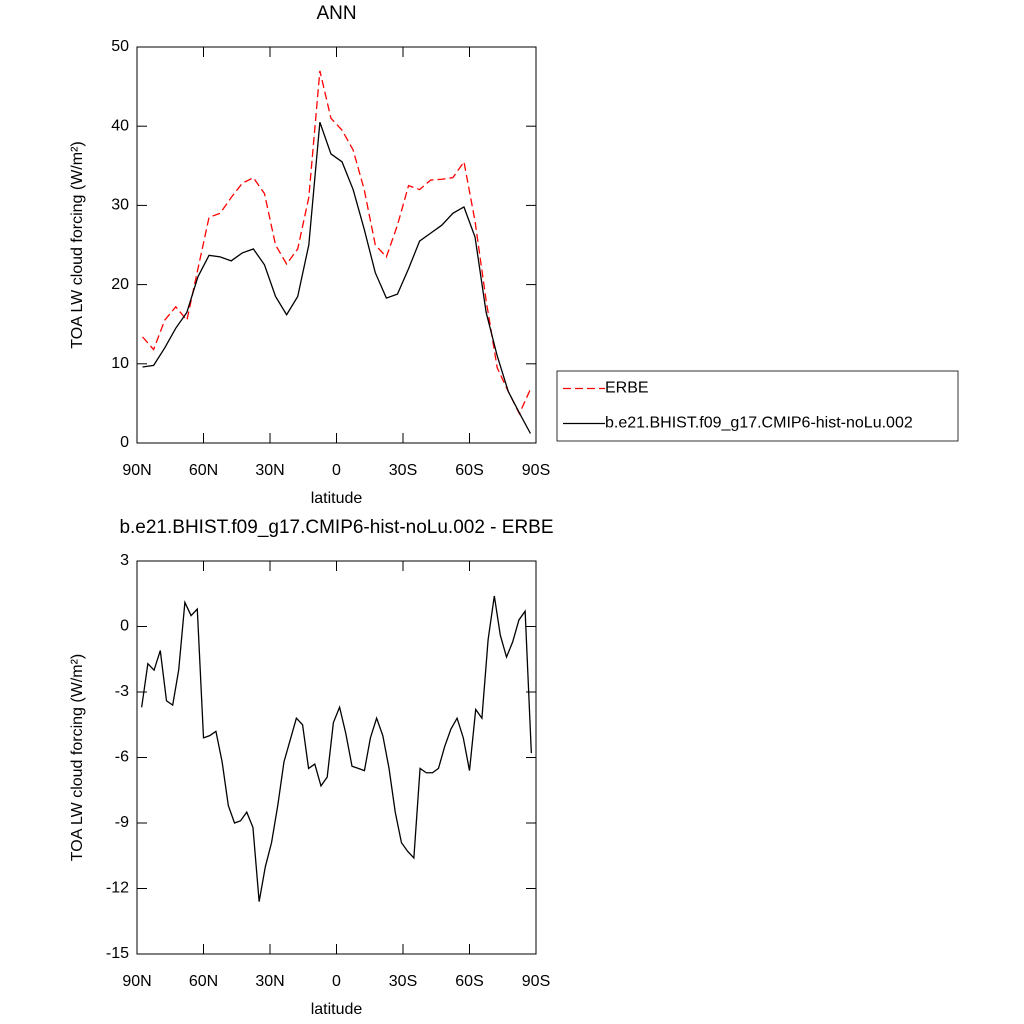 The height and width of the screenshot is (1024, 1024). Describe the element at coordinates (120, 46) in the screenshot. I see `y-tick-label: 50` at that location.